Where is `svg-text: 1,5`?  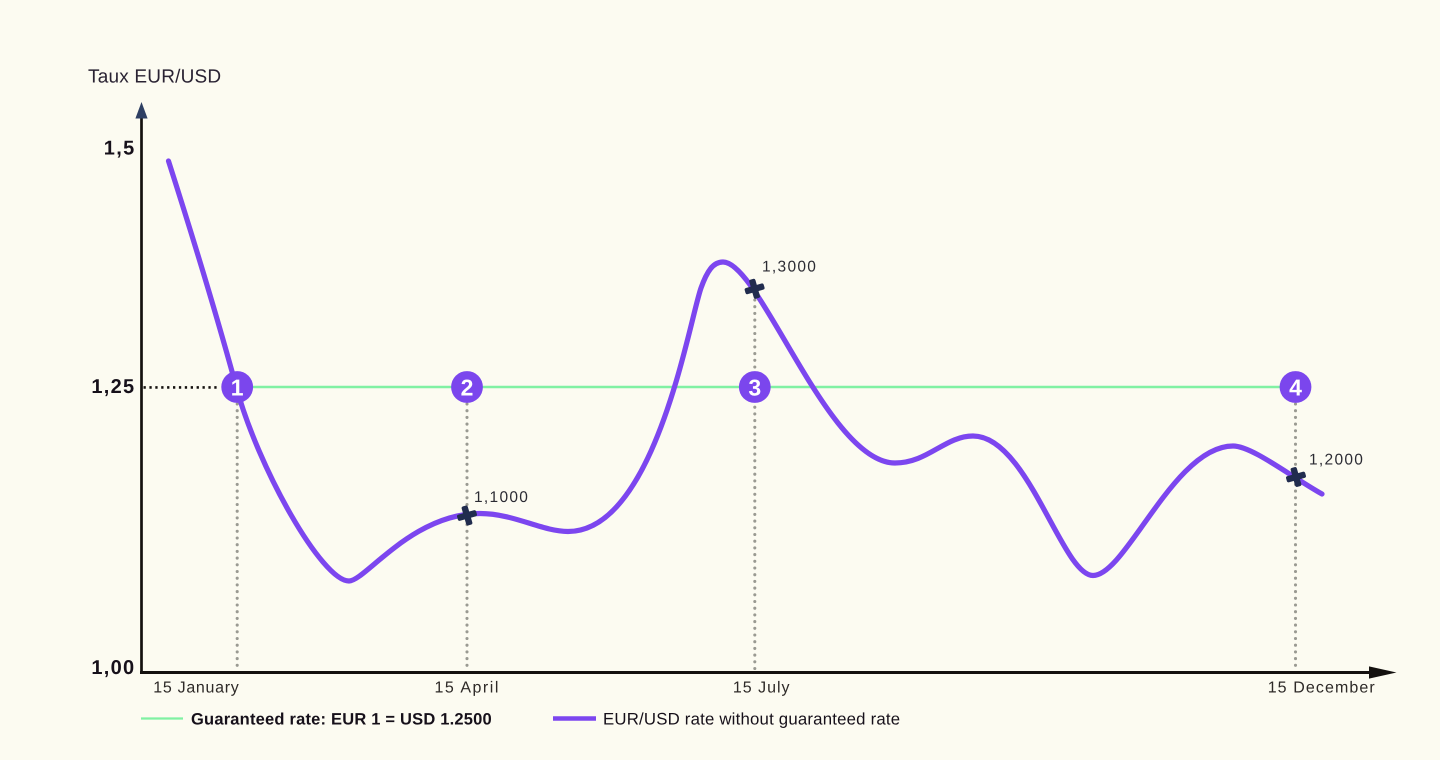 svg-text: 1,5 is located at coordinates (120, 149).